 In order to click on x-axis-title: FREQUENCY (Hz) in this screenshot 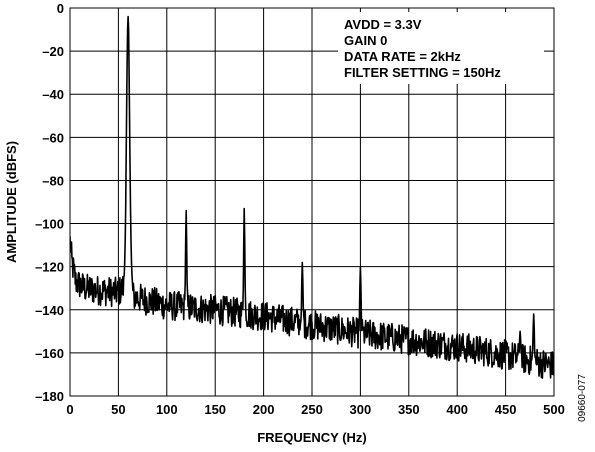, I will do `click(312, 437)`.